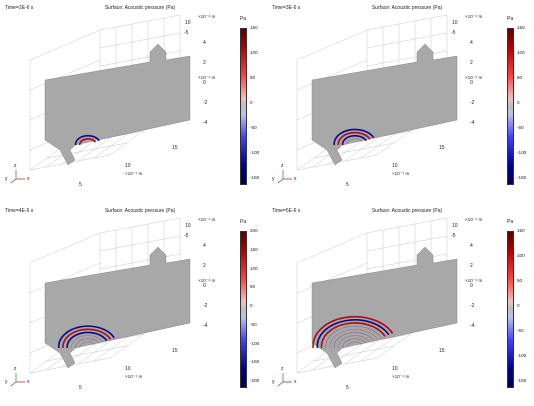 The width and height of the screenshot is (534, 406). I want to click on time-label: Time=4E-6 s, so click(19, 211).